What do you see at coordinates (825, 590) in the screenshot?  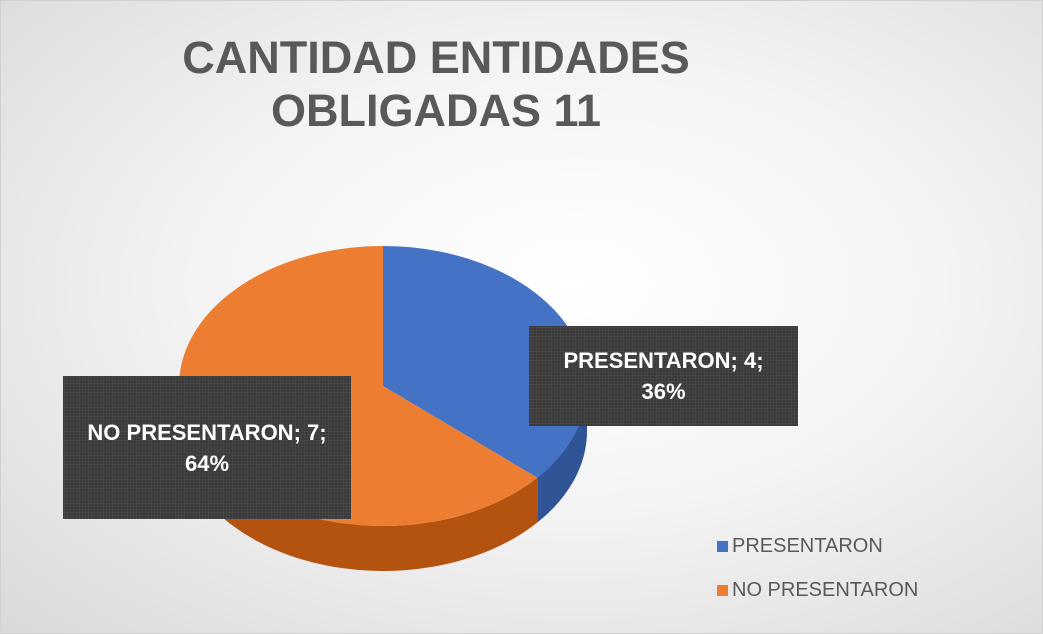 I see `legend-label: NO PRESENTARON` at bounding box center [825, 590].